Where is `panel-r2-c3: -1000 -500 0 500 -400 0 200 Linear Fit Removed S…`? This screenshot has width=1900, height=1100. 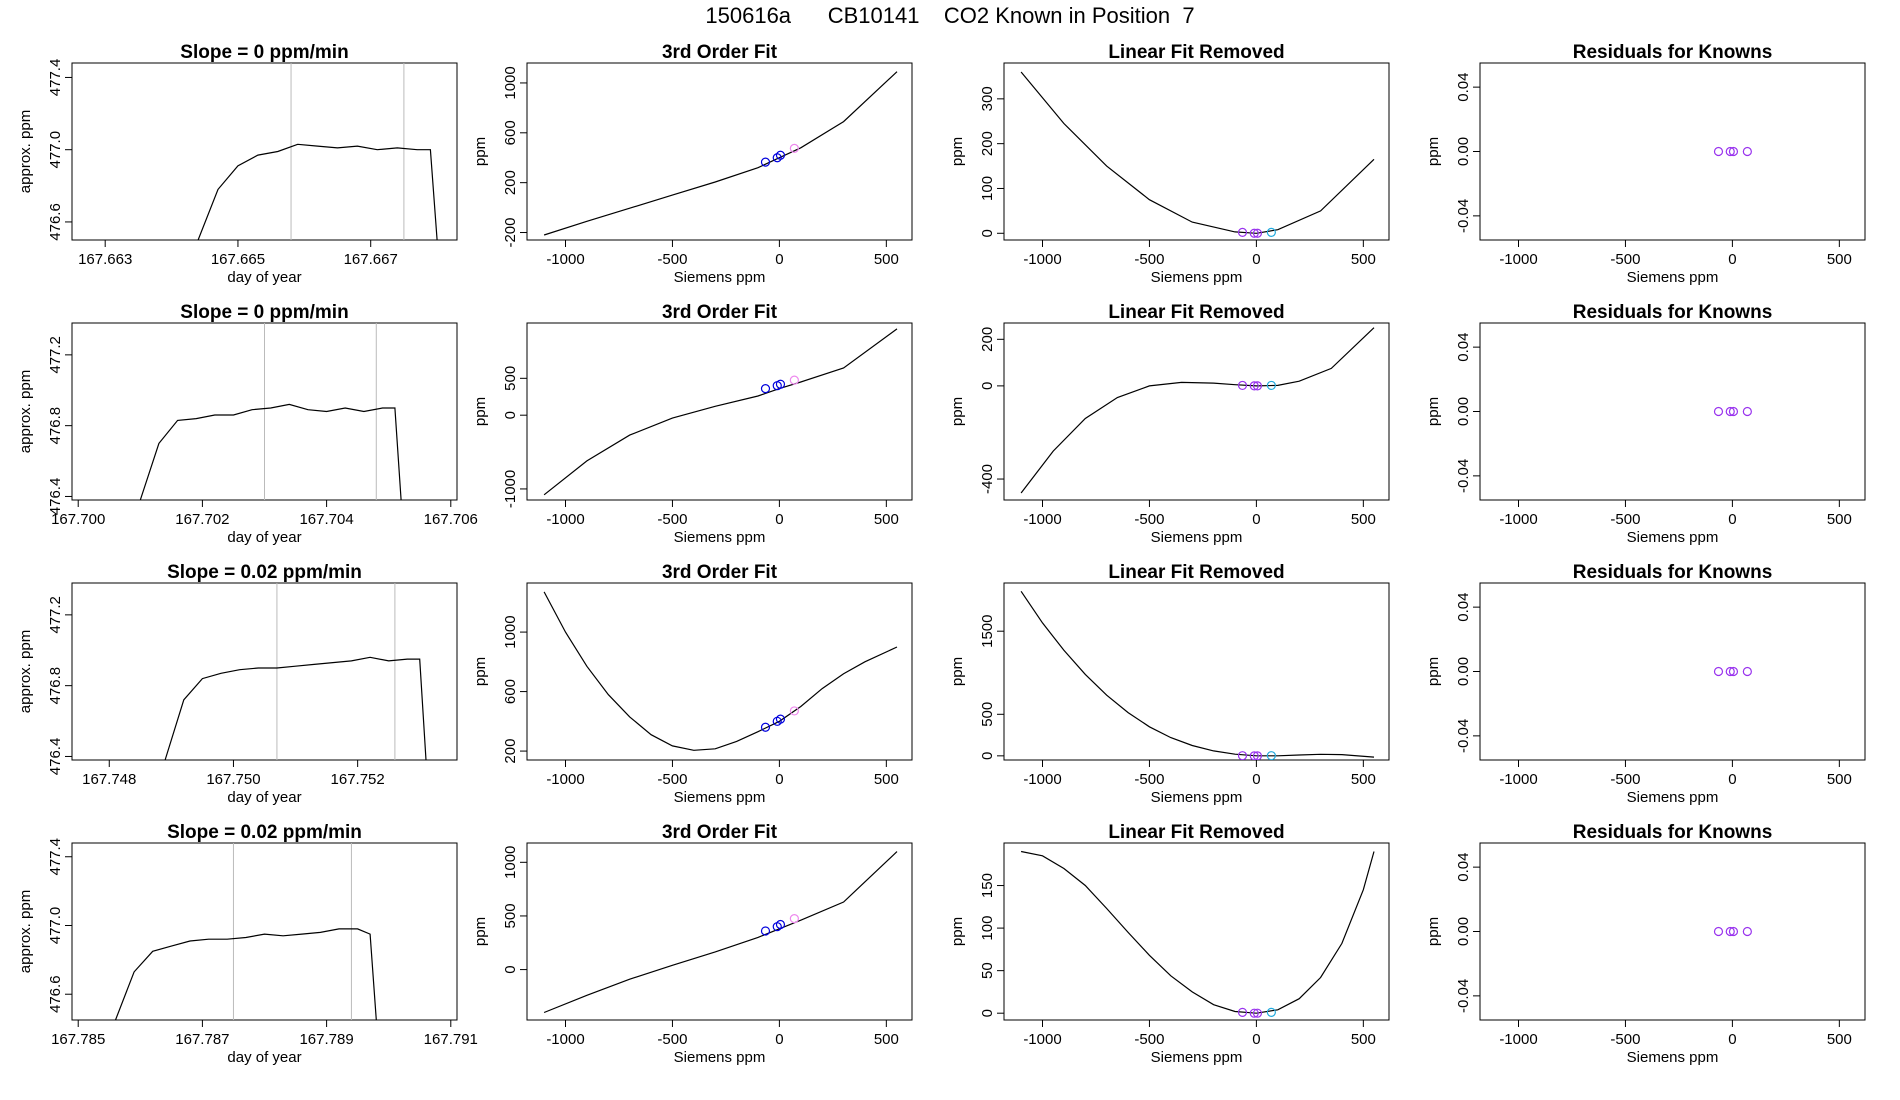
panel-r2-c3: -1000 -500 0 500 -400 0 200 Linear Fit Removed S… is located at coordinates (1169, 424).